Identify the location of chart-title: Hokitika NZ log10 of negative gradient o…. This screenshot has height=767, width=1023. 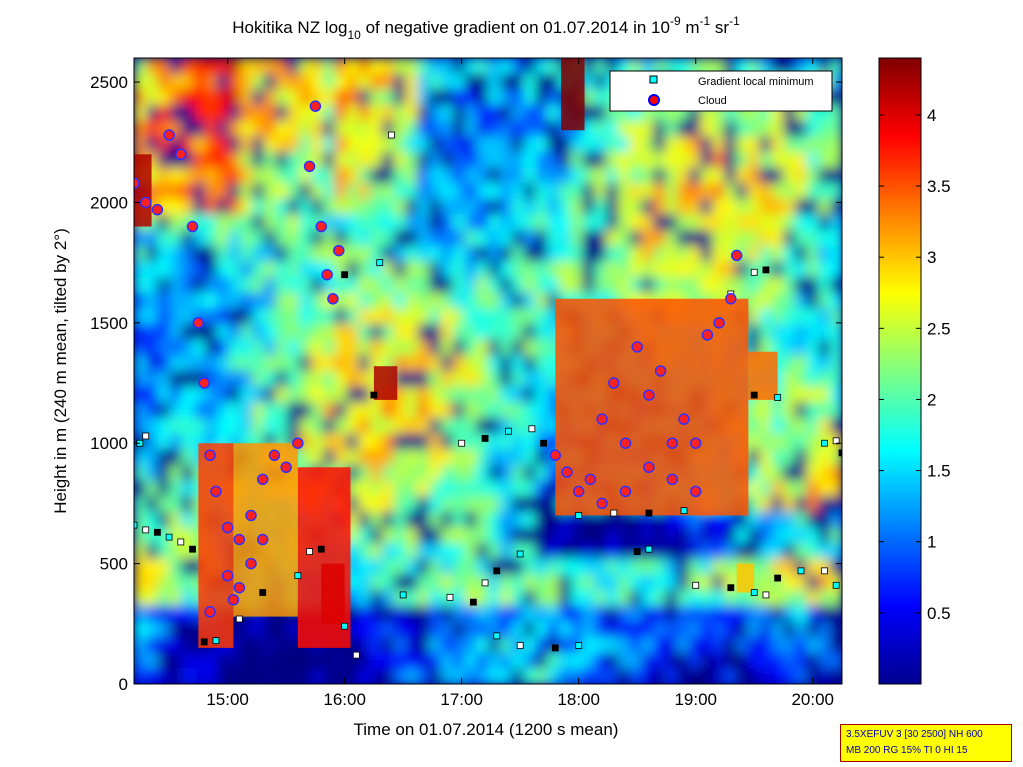
(486, 28).